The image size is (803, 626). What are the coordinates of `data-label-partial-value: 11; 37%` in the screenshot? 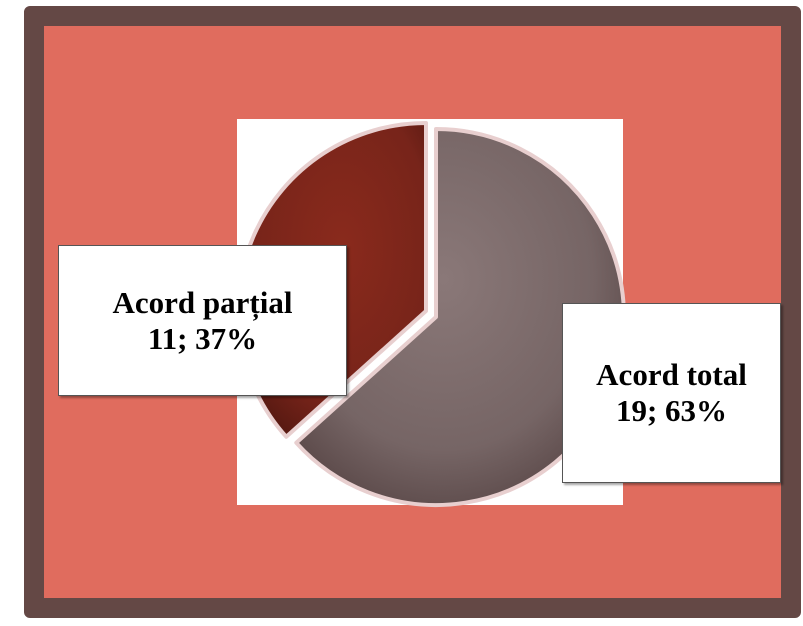 It's located at (202, 338).